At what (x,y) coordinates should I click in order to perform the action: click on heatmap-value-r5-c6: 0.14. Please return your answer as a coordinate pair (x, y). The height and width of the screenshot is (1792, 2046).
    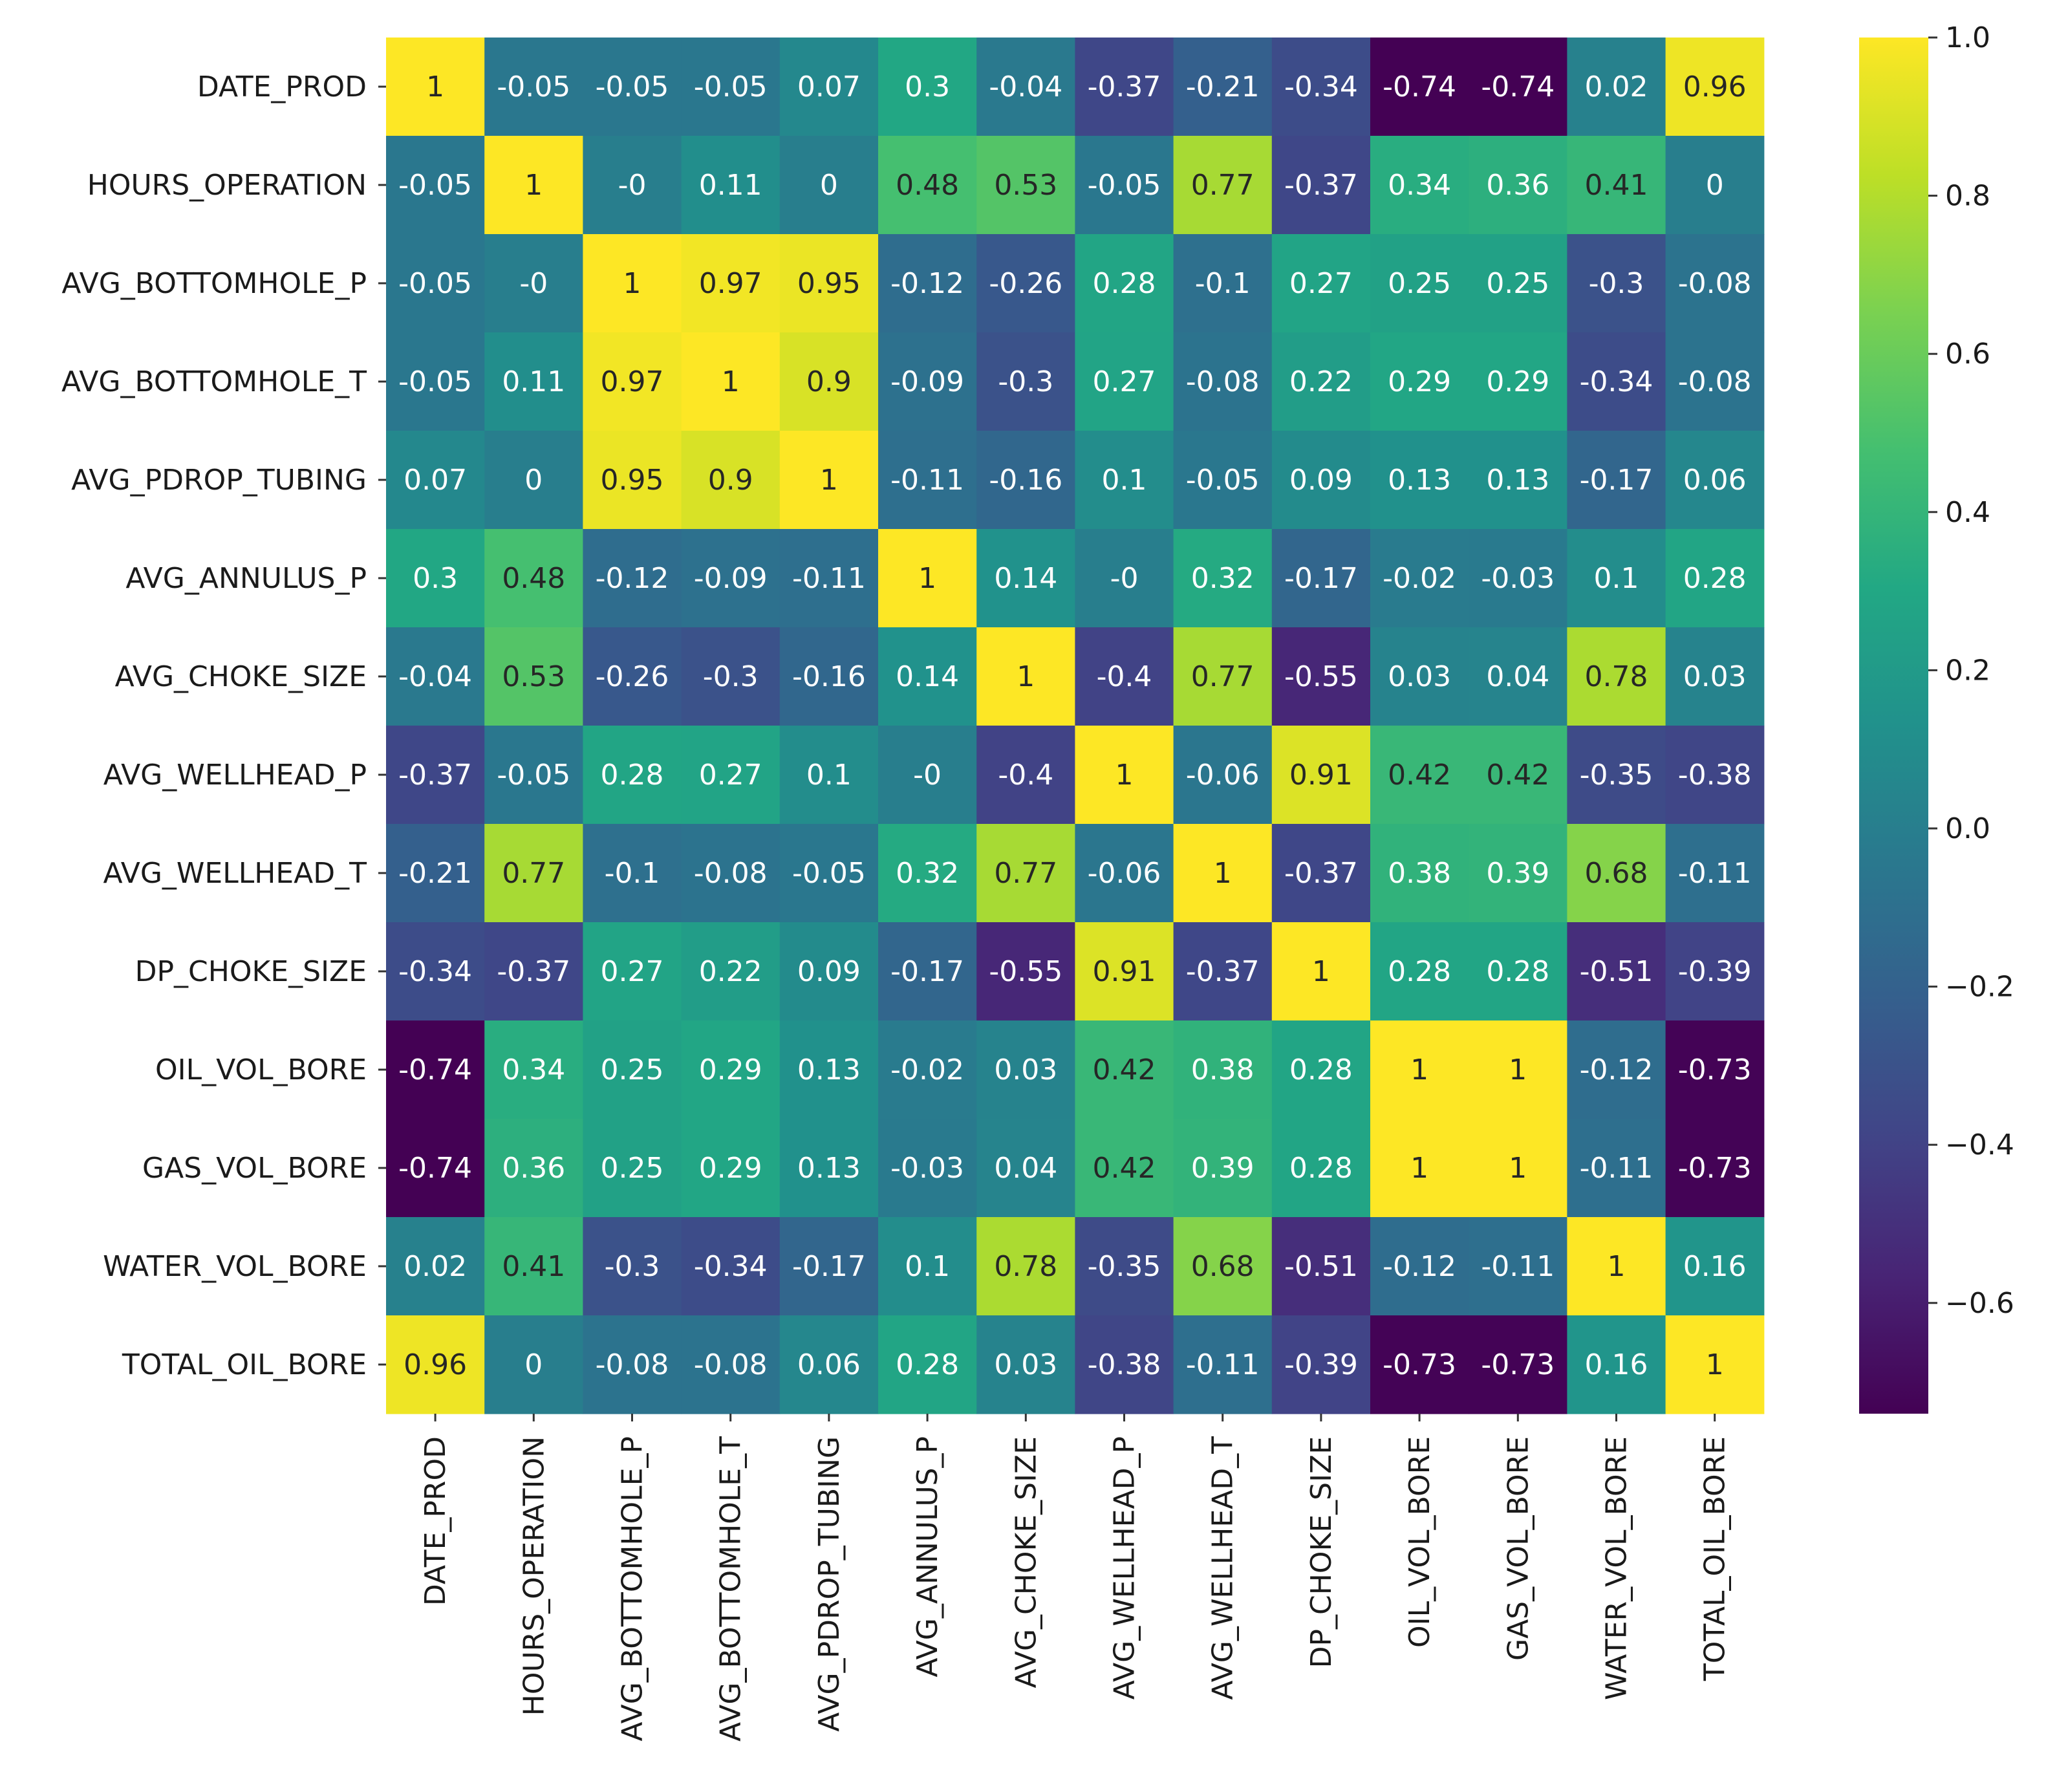
    Looking at the image, I should click on (1025, 578).